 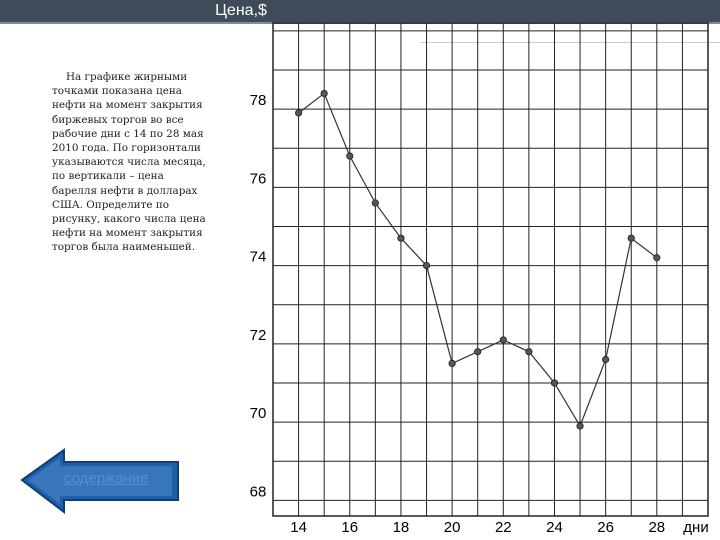 I want to click on x-tick-label: 22, so click(x=503, y=527).